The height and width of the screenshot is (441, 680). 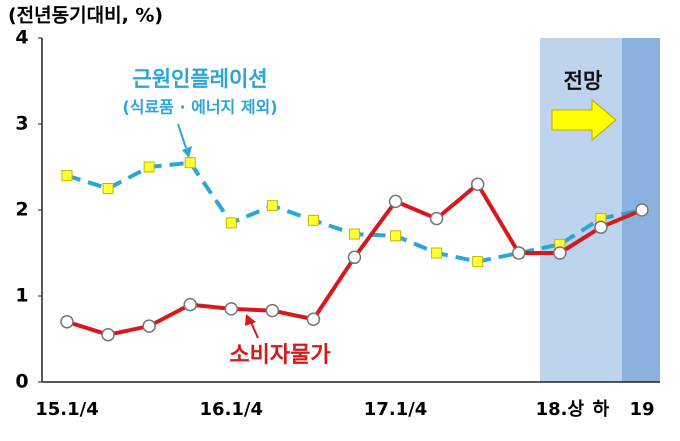 I want to click on x-tick-label: 하, so click(x=601, y=409).